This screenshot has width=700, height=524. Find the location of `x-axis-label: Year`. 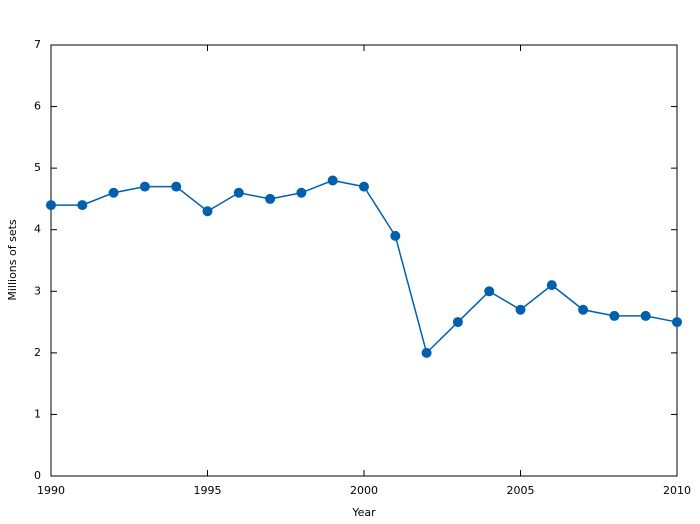

x-axis-label: Year is located at coordinates (363, 512).